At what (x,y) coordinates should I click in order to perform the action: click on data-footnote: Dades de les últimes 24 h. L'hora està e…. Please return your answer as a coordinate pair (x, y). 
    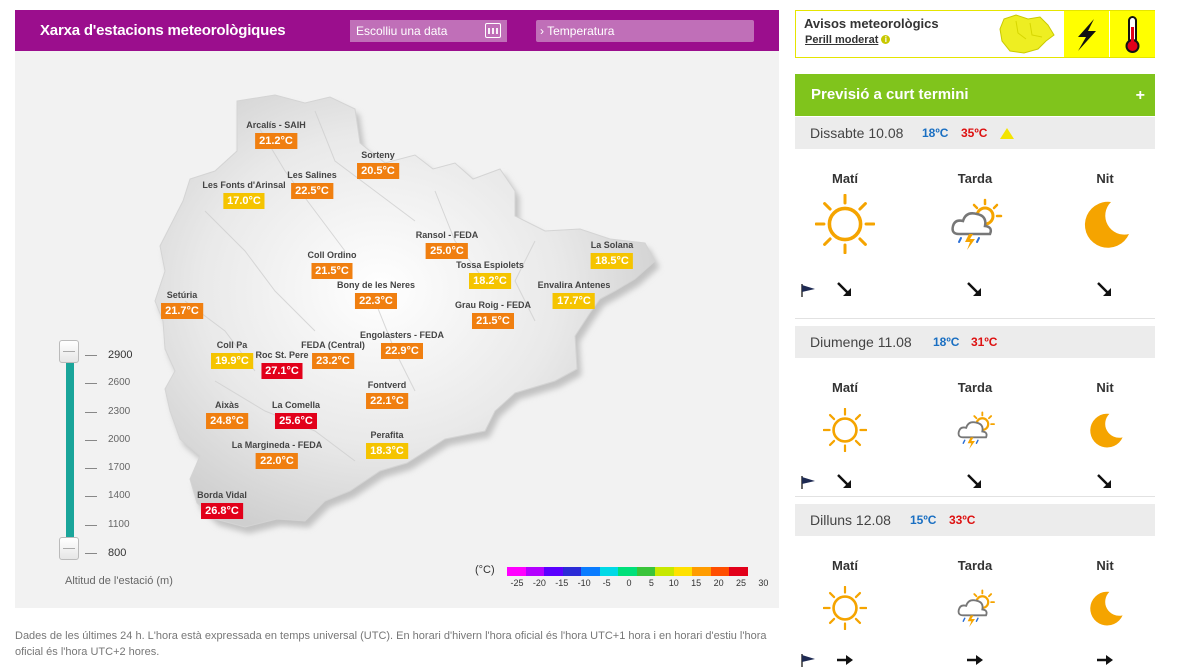
    Looking at the image, I should click on (391, 644).